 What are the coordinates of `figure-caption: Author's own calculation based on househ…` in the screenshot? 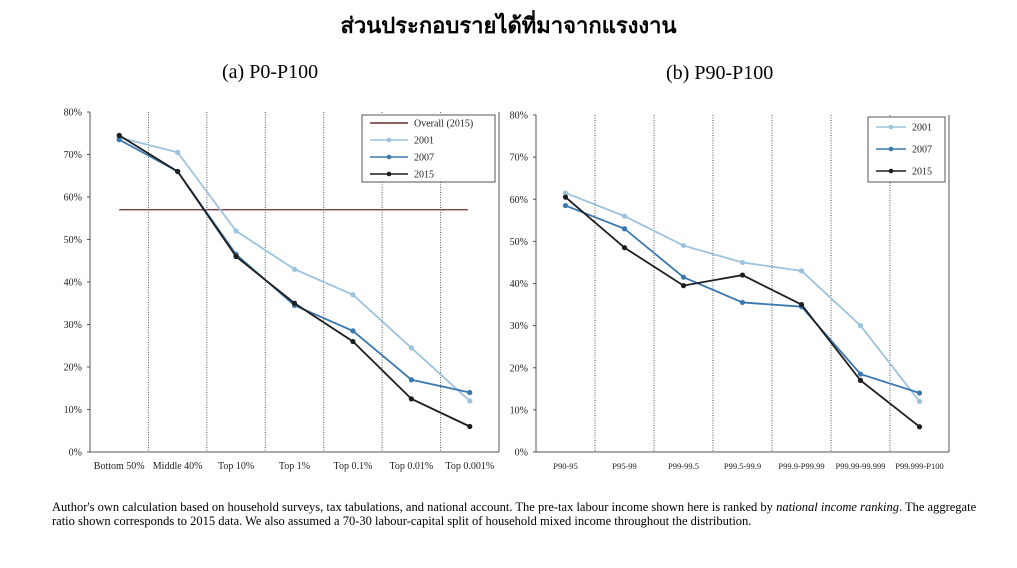 It's located at (517, 514).